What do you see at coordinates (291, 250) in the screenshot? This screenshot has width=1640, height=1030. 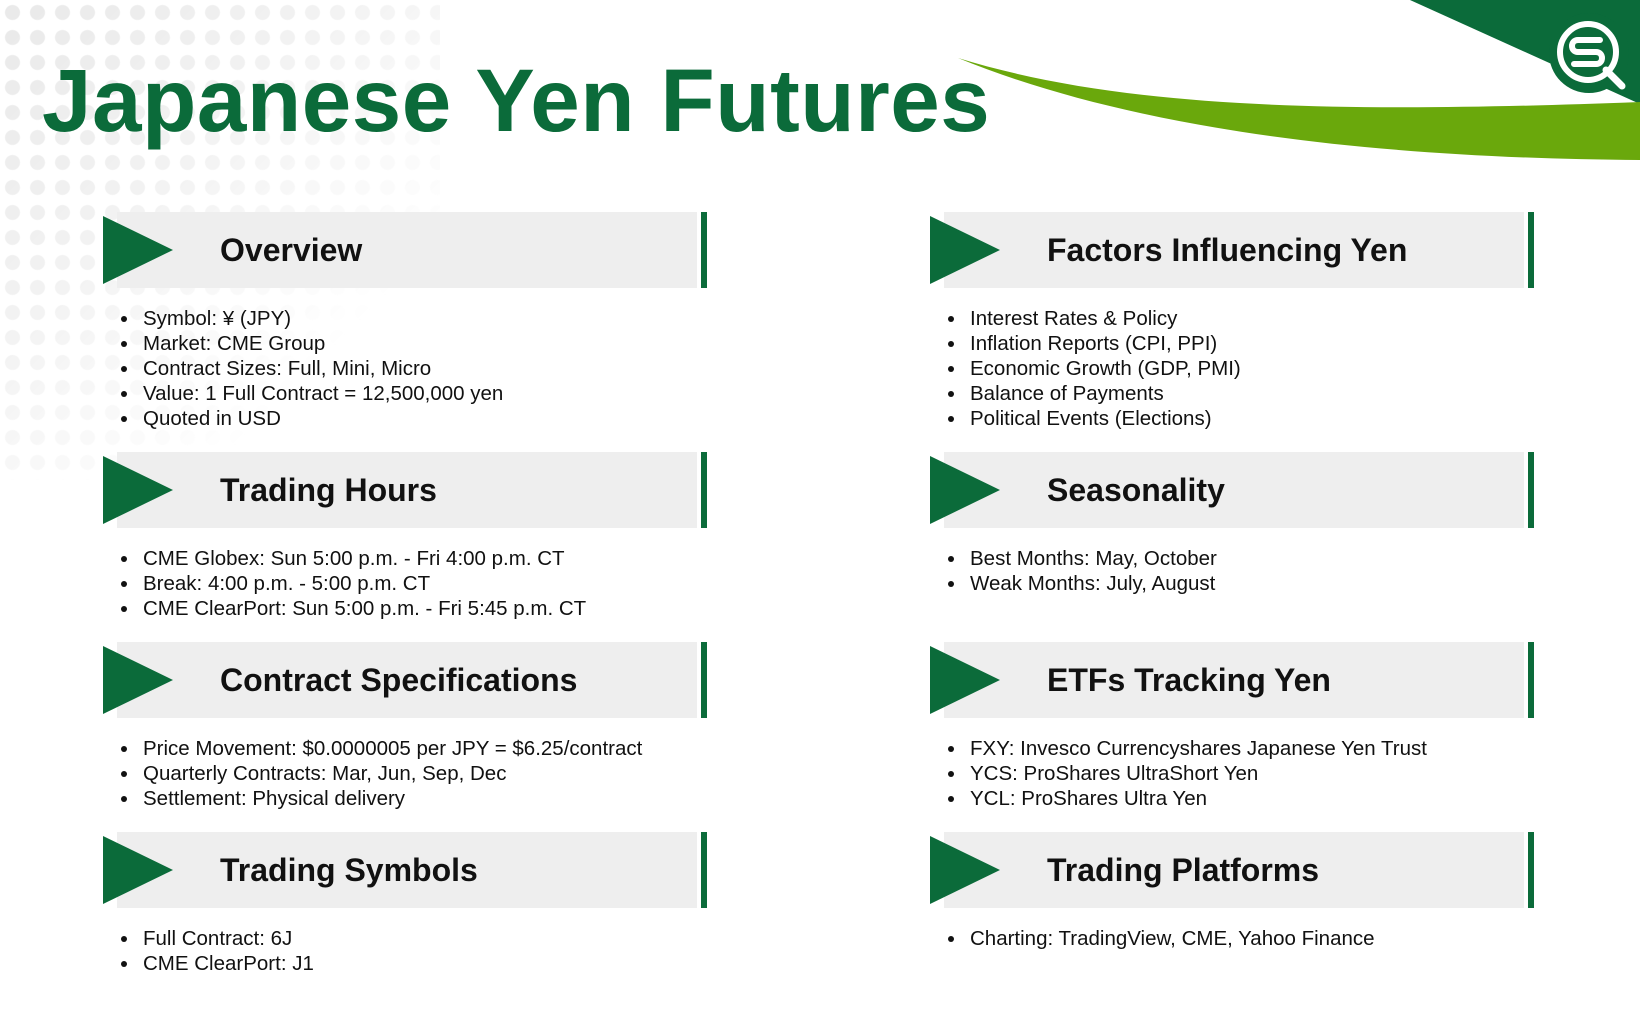 I see `section-title-overview: Overview` at bounding box center [291, 250].